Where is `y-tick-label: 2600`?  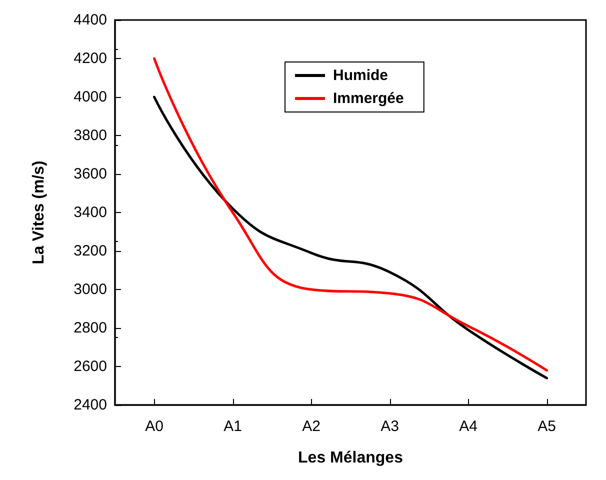 y-tick-label: 2600 is located at coordinates (90, 366).